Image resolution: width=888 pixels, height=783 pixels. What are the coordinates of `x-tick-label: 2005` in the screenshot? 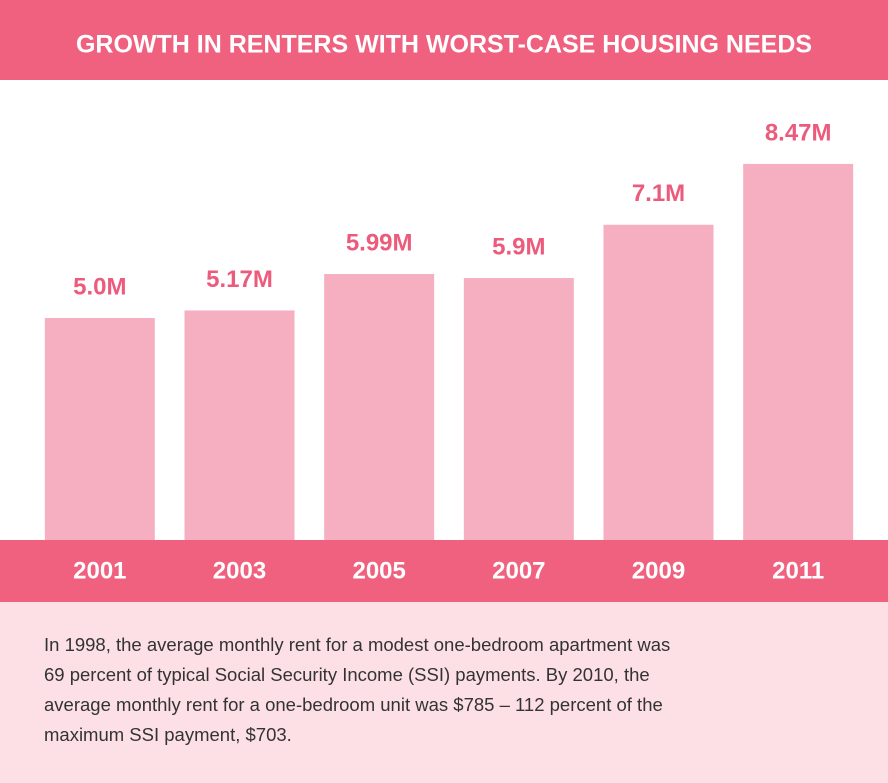 It's located at (378, 570).